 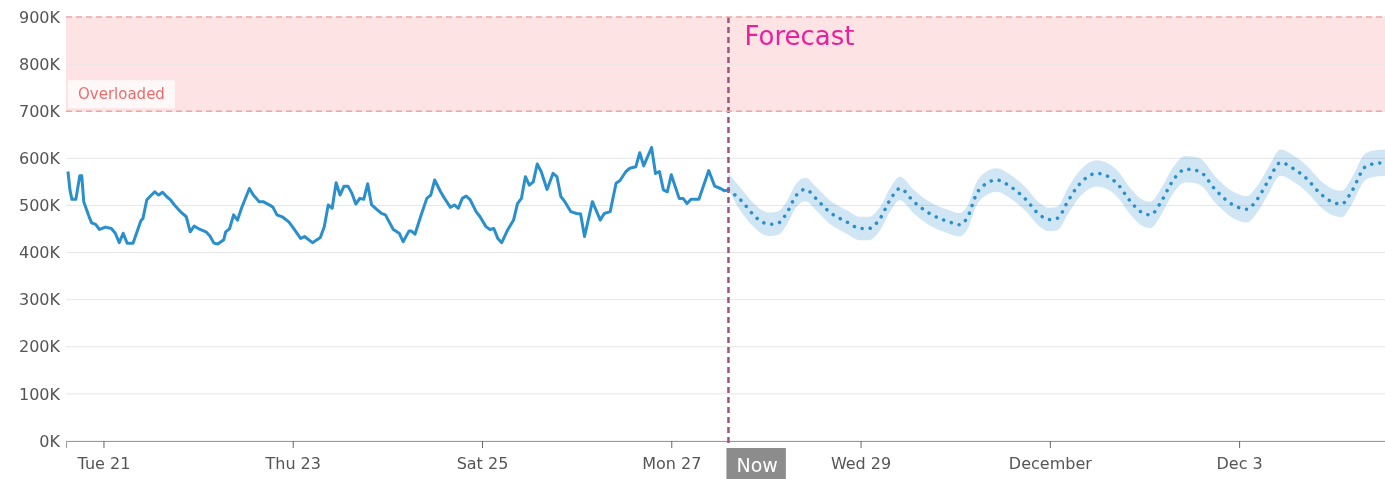 I want to click on band-label: Overloaded, so click(x=121, y=94).